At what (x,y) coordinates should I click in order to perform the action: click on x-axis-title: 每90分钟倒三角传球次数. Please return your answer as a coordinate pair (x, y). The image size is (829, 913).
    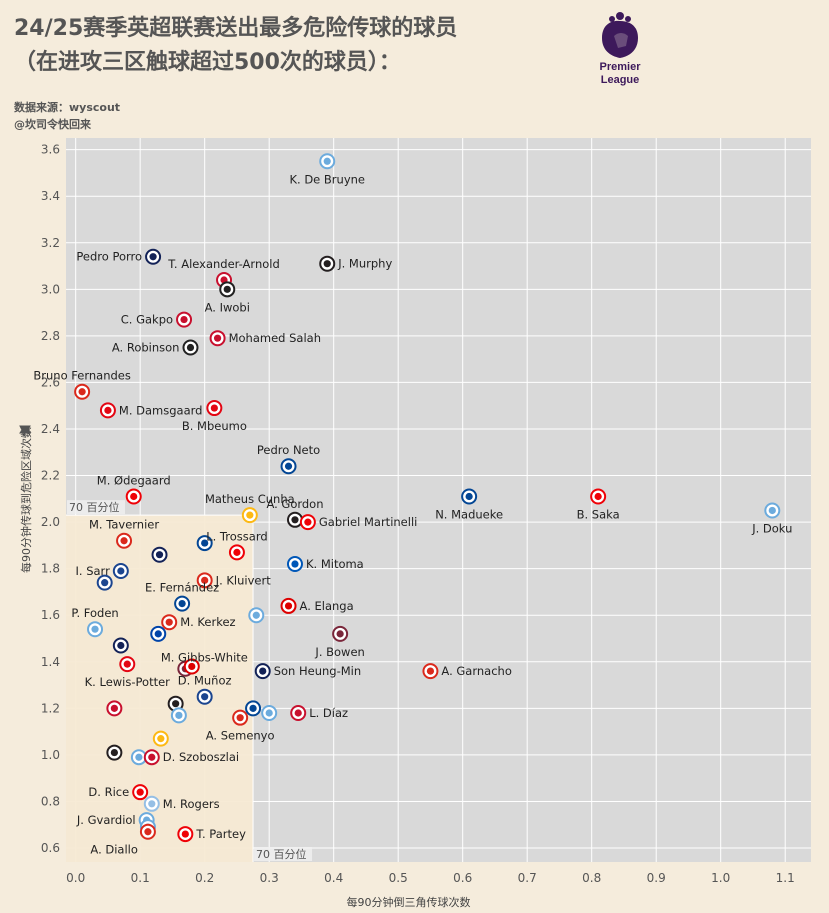
    Looking at the image, I should click on (409, 902).